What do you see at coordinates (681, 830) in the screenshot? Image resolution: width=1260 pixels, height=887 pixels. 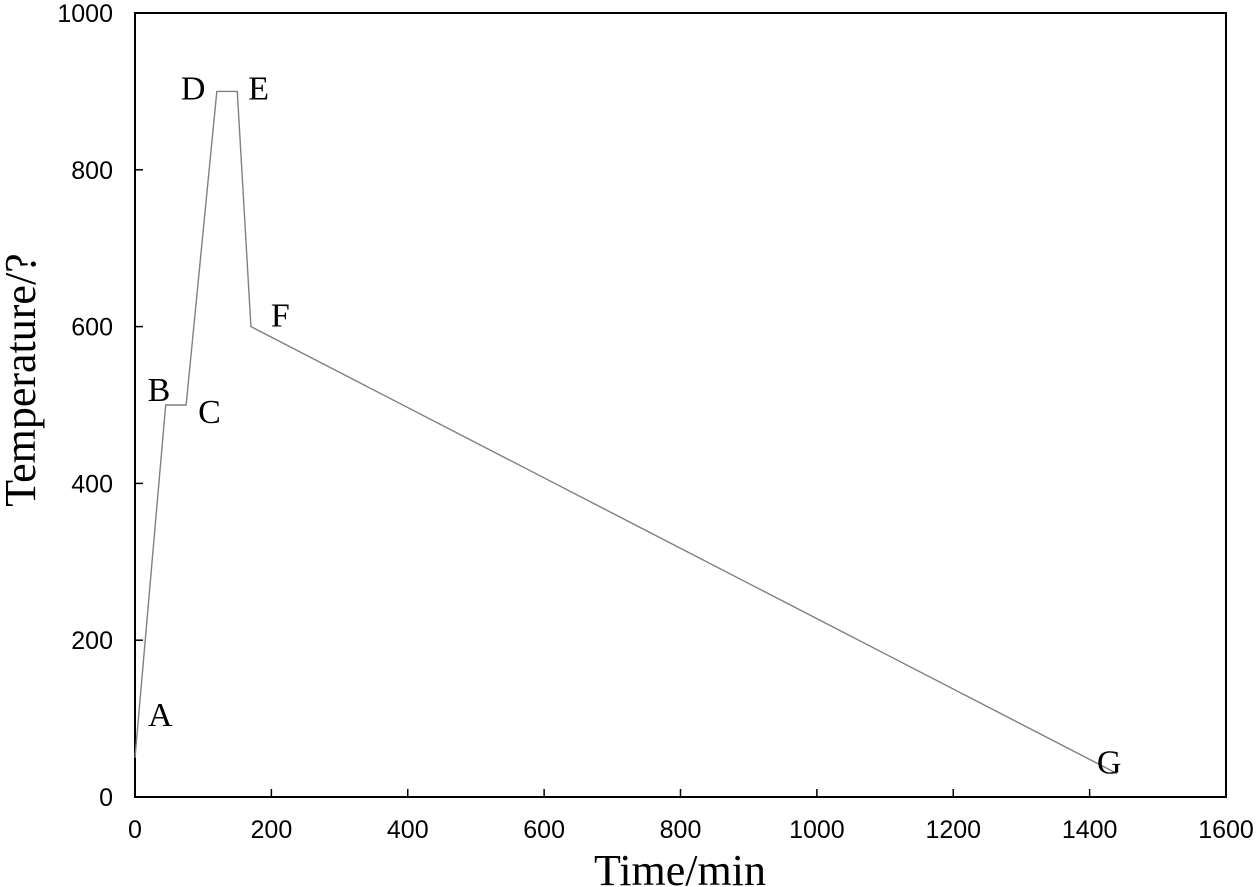 I see `x-tick-label: 800` at bounding box center [681, 830].